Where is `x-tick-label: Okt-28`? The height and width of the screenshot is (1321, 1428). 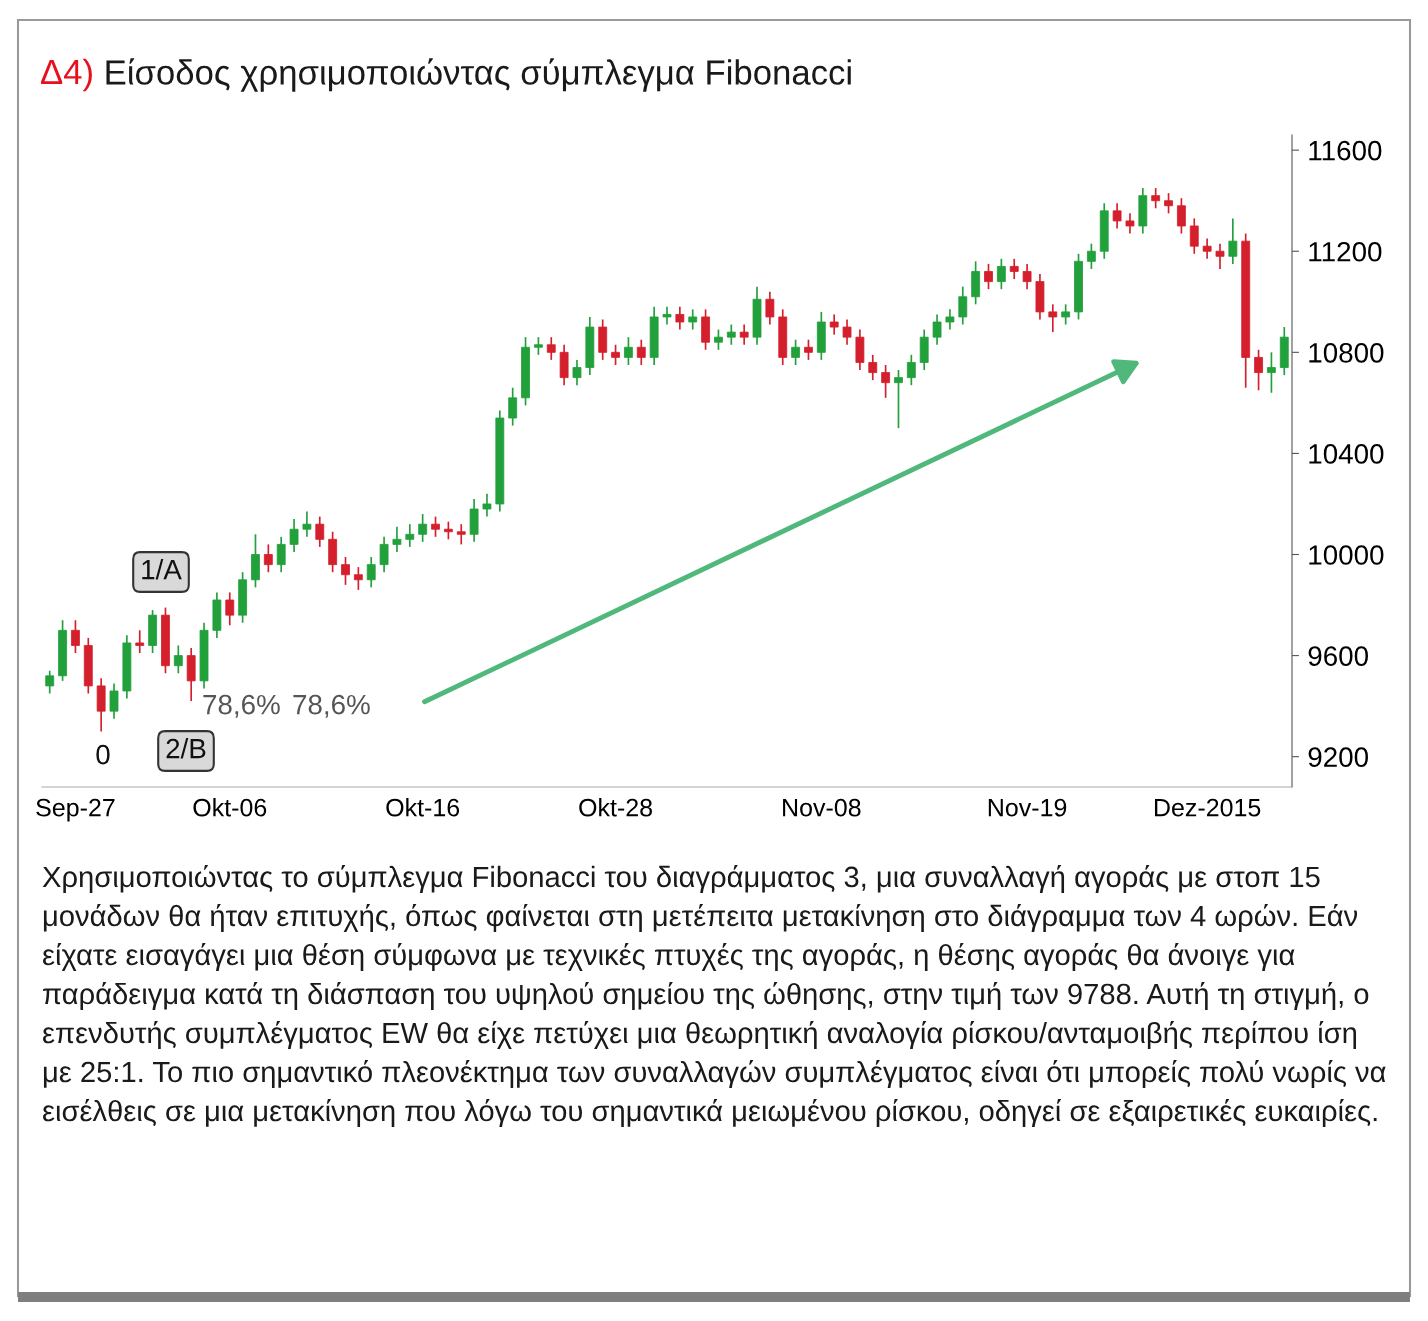
x-tick-label: Okt-28 is located at coordinates (615, 807).